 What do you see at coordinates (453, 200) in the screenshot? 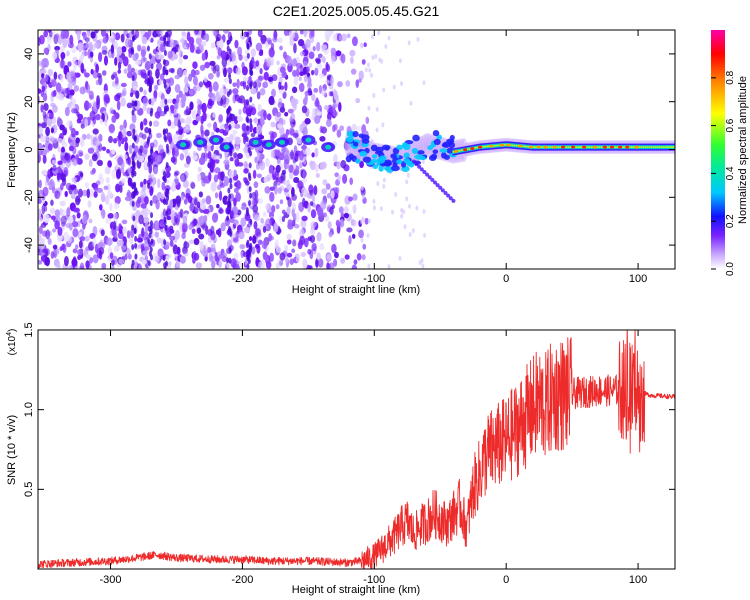
I see `signal-tail` at bounding box center [453, 200].